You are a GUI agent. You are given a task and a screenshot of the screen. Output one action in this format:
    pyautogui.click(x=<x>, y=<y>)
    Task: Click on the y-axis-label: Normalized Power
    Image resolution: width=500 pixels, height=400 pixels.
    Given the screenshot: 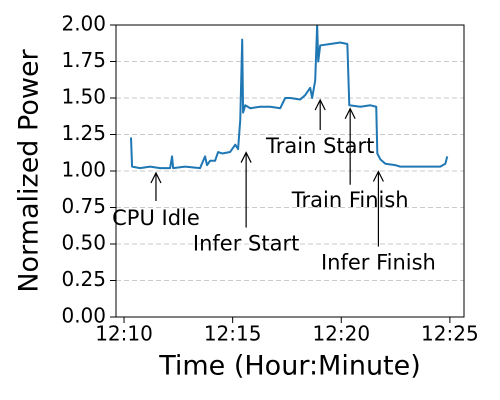 What is the action you would take?
    pyautogui.click(x=29, y=170)
    